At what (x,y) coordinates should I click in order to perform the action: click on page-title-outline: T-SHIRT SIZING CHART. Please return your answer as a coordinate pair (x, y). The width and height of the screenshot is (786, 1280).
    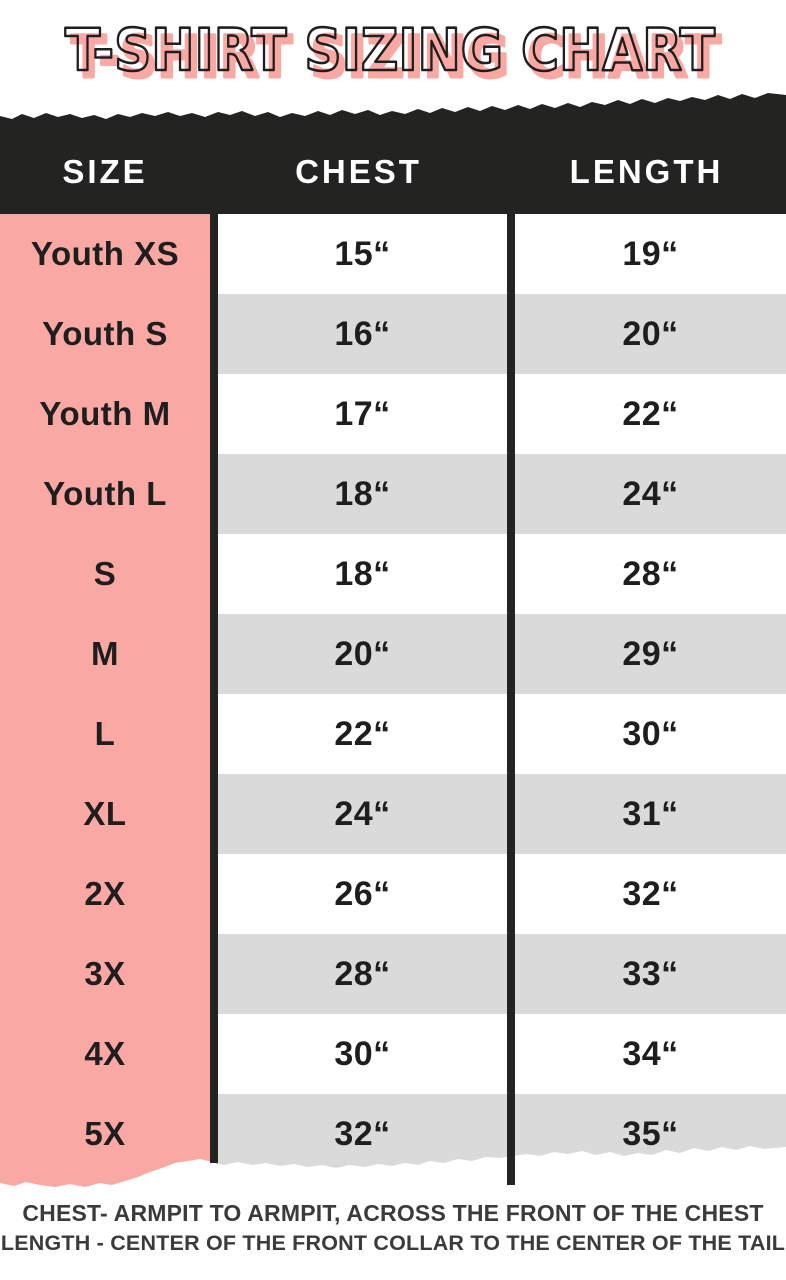
    Looking at the image, I should click on (390, 50).